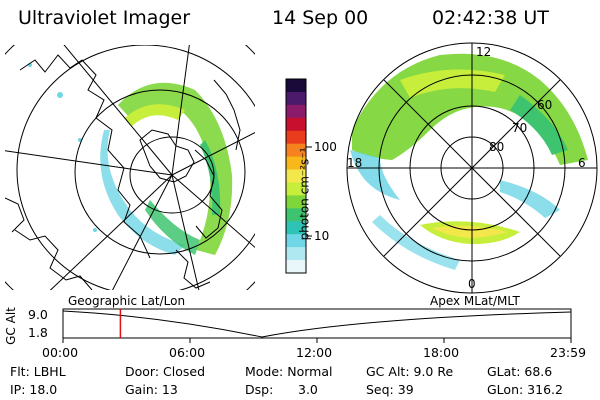 The image size is (600, 400). What do you see at coordinates (308, 389) in the screenshot?
I see `dsp-value: 3.0` at bounding box center [308, 389].